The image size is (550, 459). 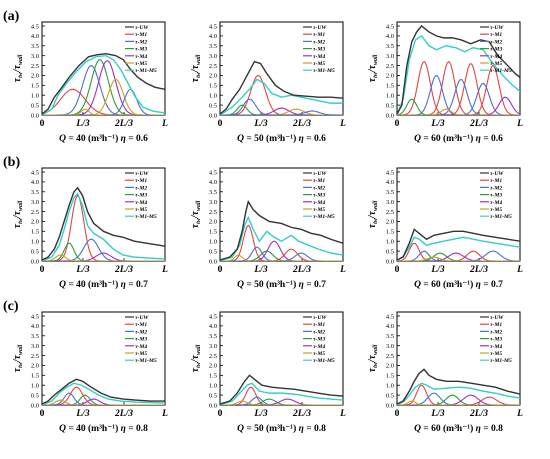 I want to click on row-label-0: (a), so click(x=11, y=16).